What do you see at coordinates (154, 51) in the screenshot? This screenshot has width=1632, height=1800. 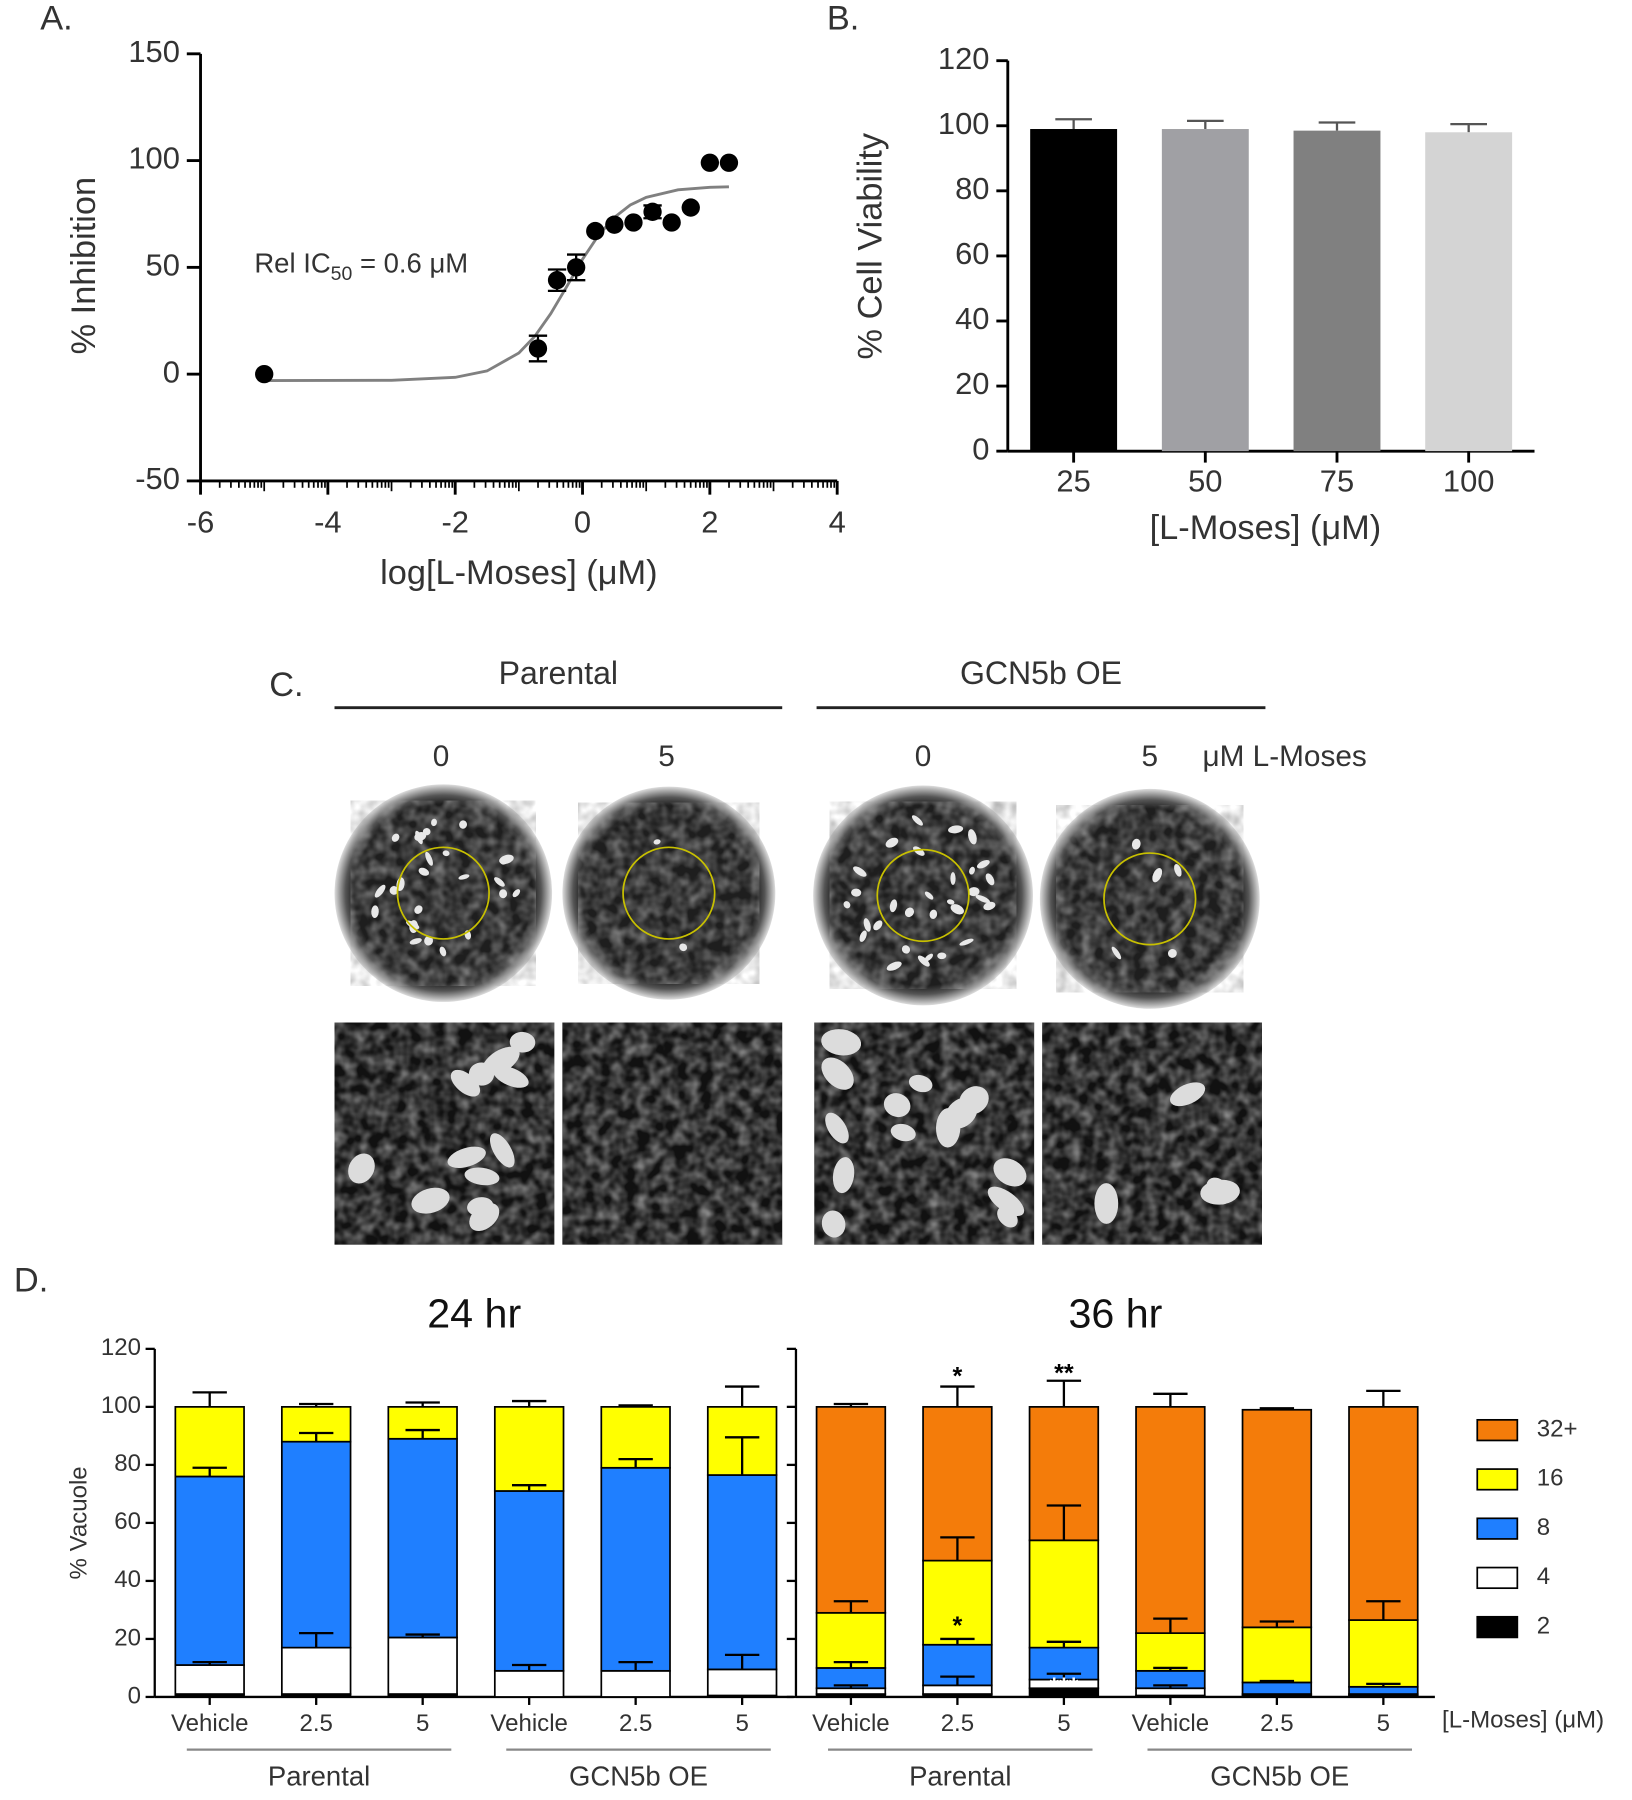 I see `y-tick-label: 150` at bounding box center [154, 51].